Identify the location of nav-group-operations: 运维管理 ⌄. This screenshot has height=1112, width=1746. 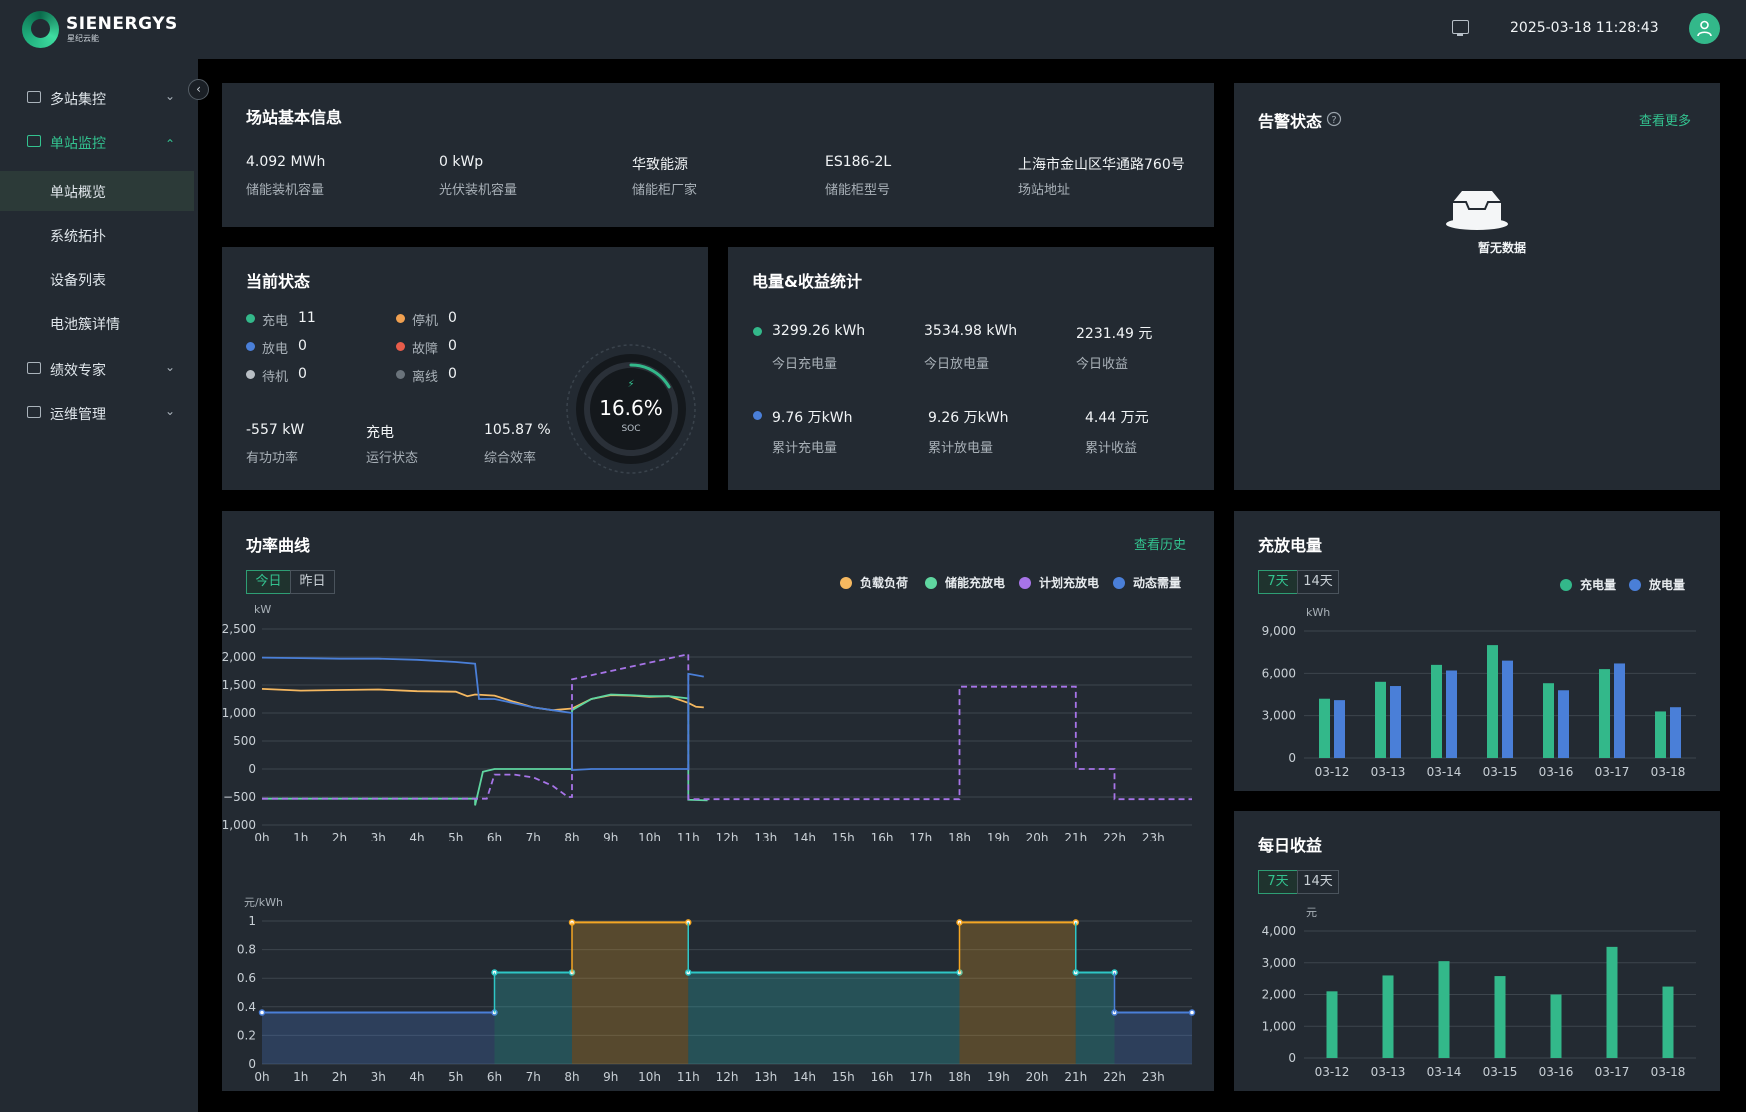
(99, 413).